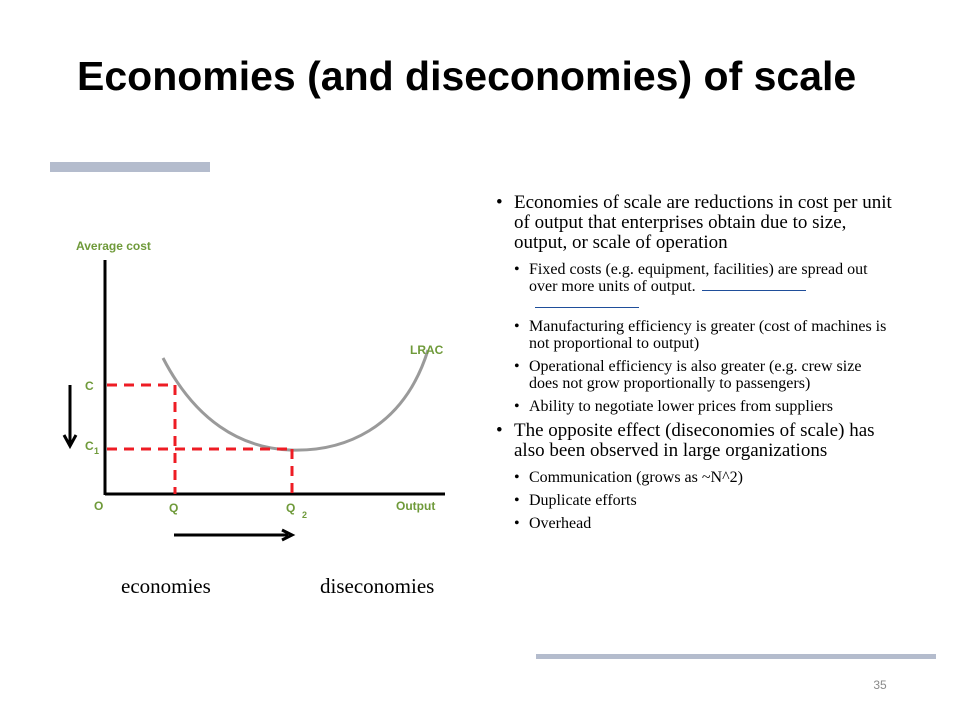  What do you see at coordinates (880, 685) in the screenshot?
I see `page-number: 35` at bounding box center [880, 685].